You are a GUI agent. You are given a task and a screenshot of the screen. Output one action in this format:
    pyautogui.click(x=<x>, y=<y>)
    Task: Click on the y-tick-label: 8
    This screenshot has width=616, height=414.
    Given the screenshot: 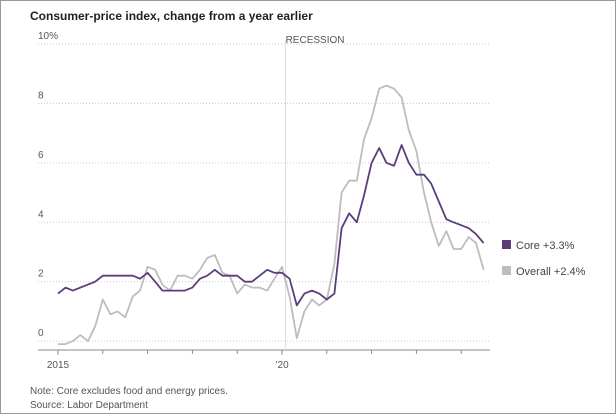 What is the action you would take?
    pyautogui.click(x=41, y=95)
    